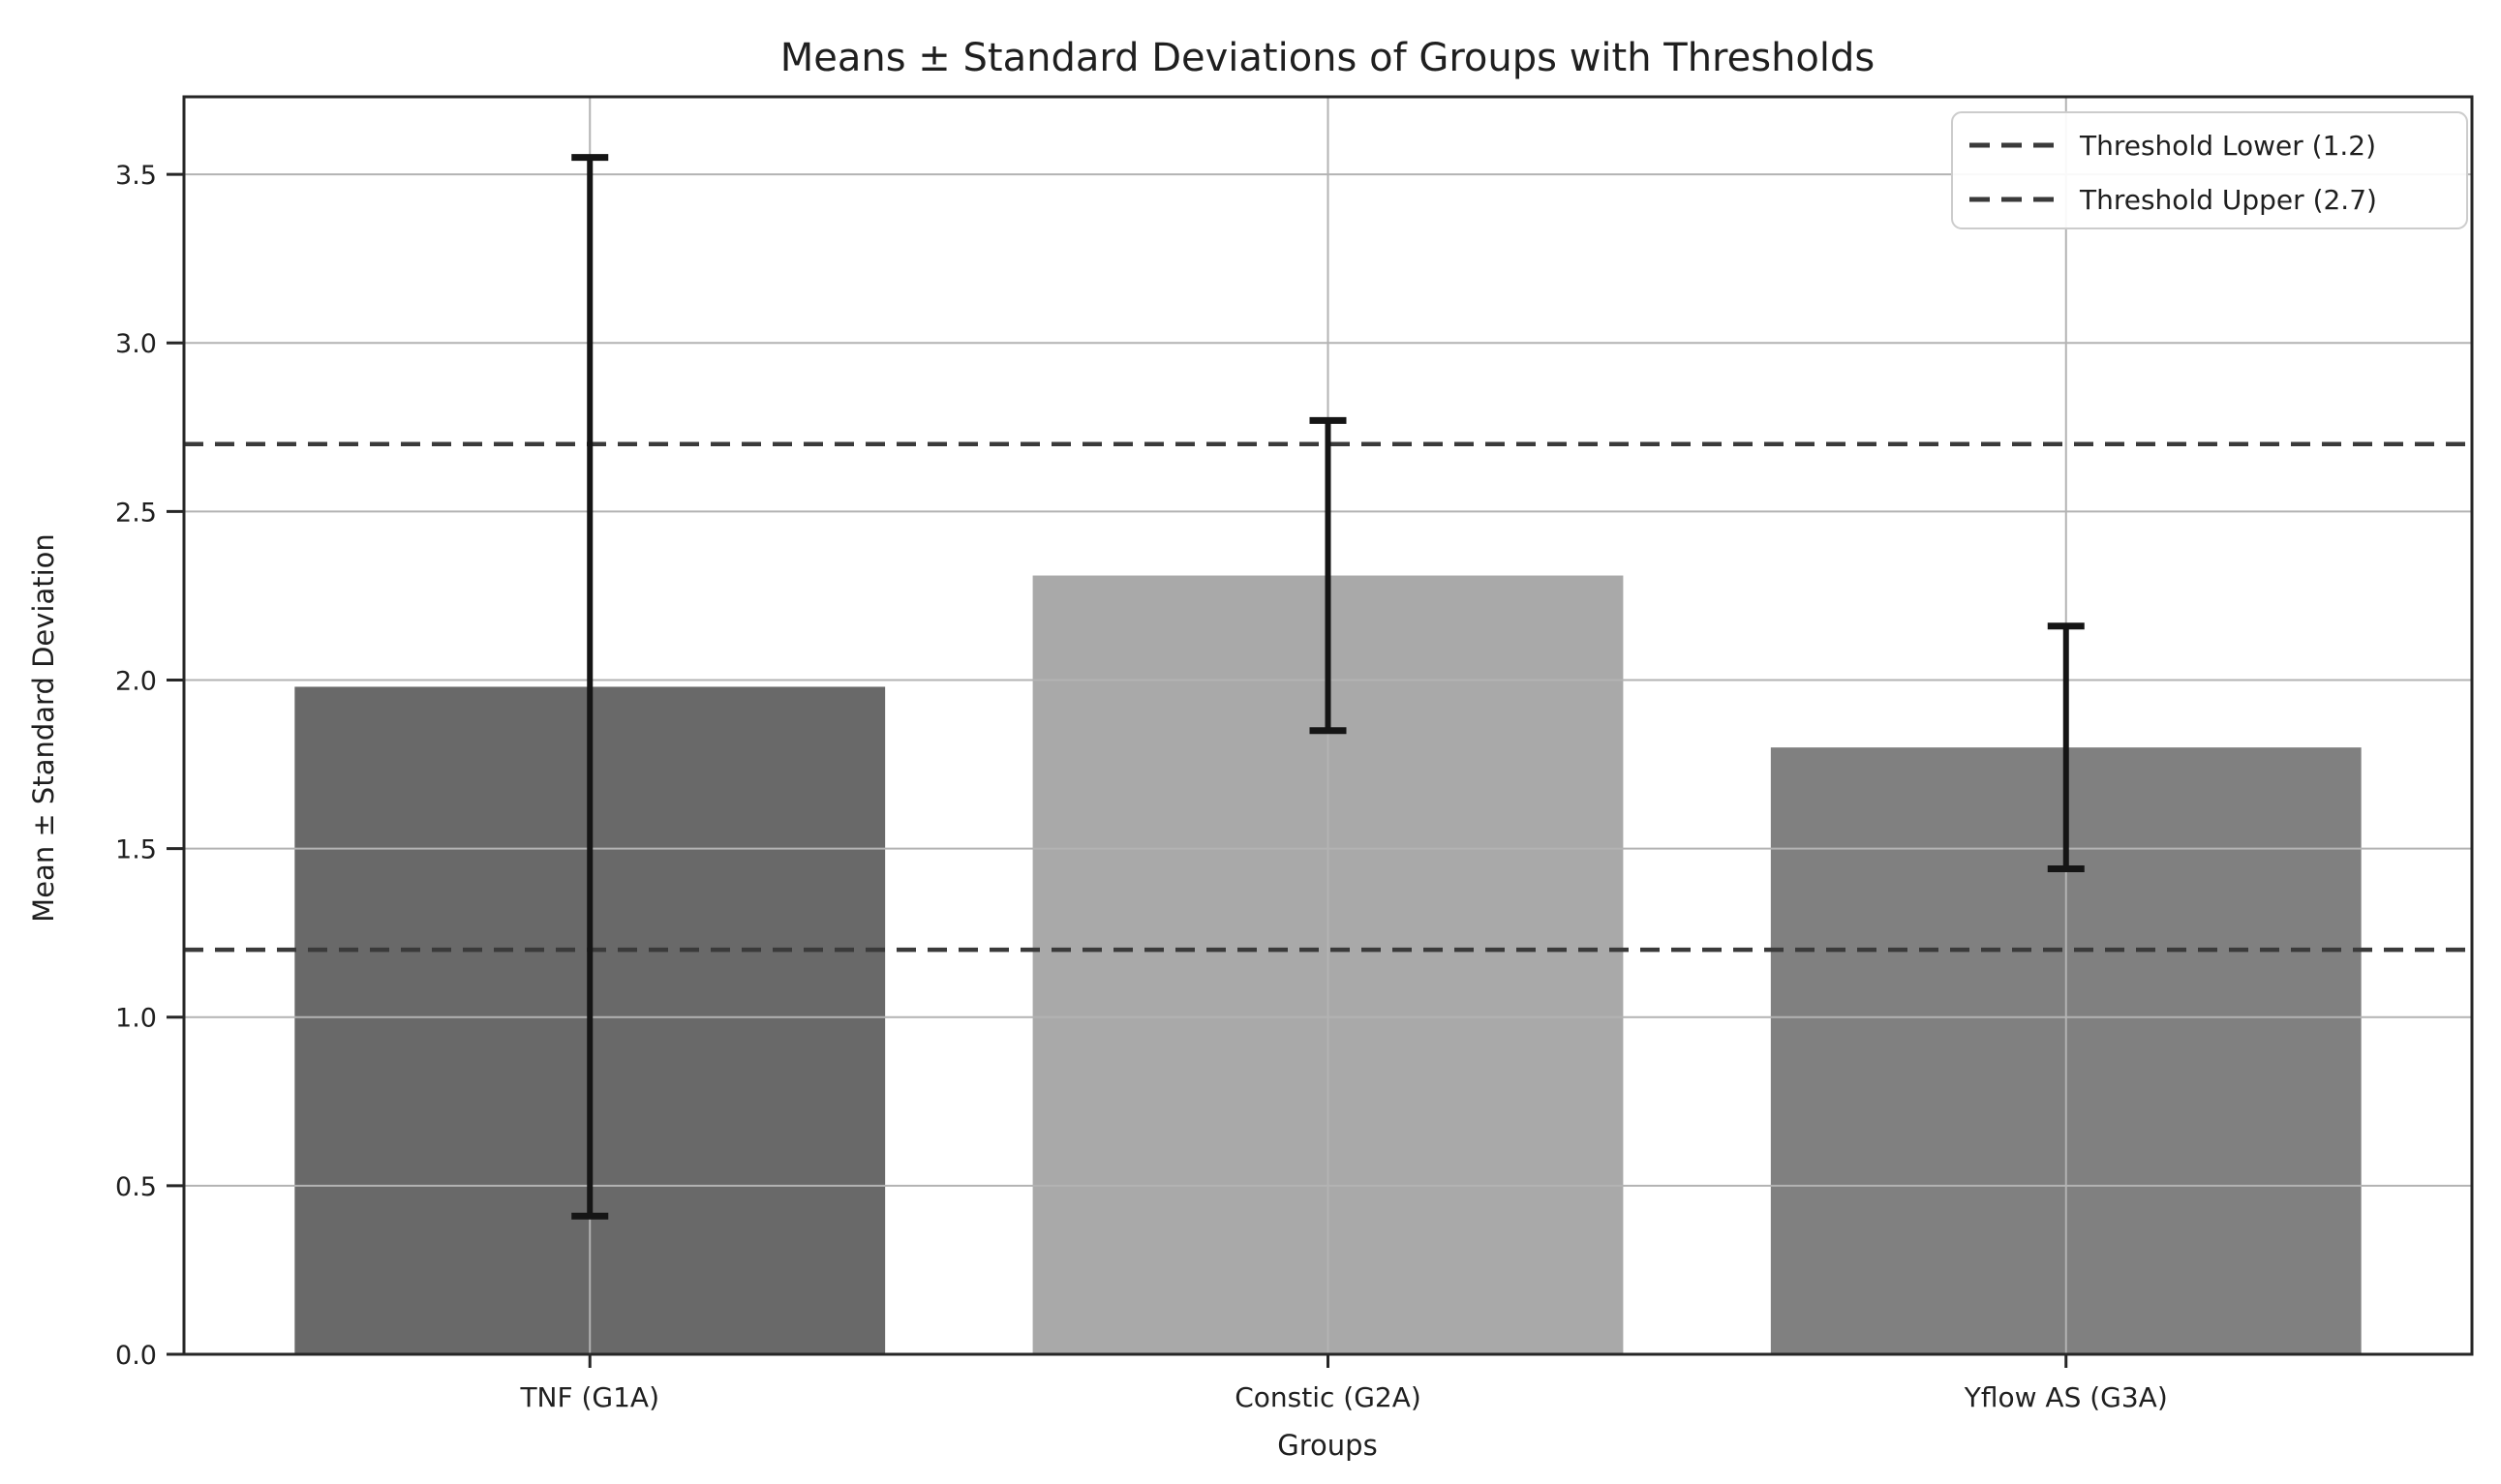 The height and width of the screenshot is (1484, 2501). What do you see at coordinates (589, 1397) in the screenshot?
I see `x-tick-label: TNF (G1A)` at bounding box center [589, 1397].